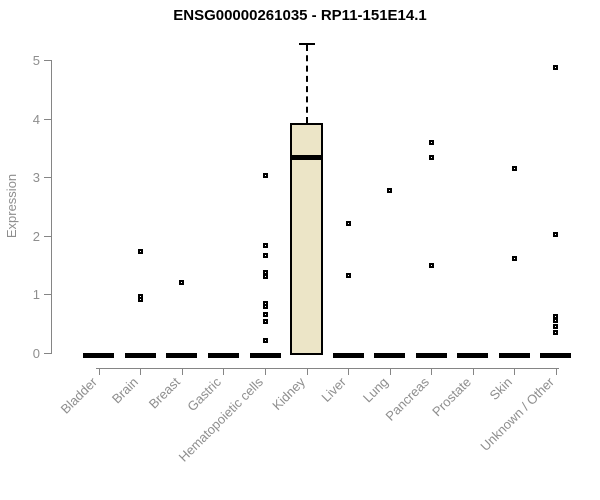  What do you see at coordinates (307, 157) in the screenshot?
I see `median-line` at bounding box center [307, 157].